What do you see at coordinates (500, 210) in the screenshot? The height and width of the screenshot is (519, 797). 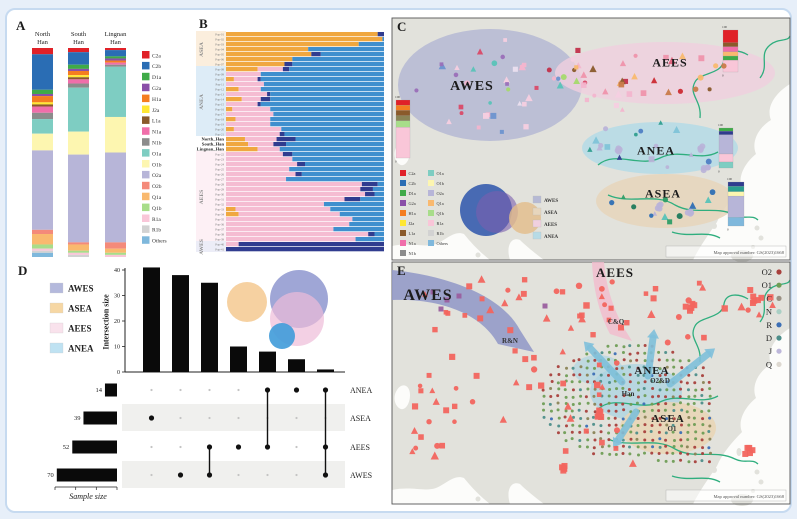 I see `panel-c-venn` at bounding box center [500, 210].